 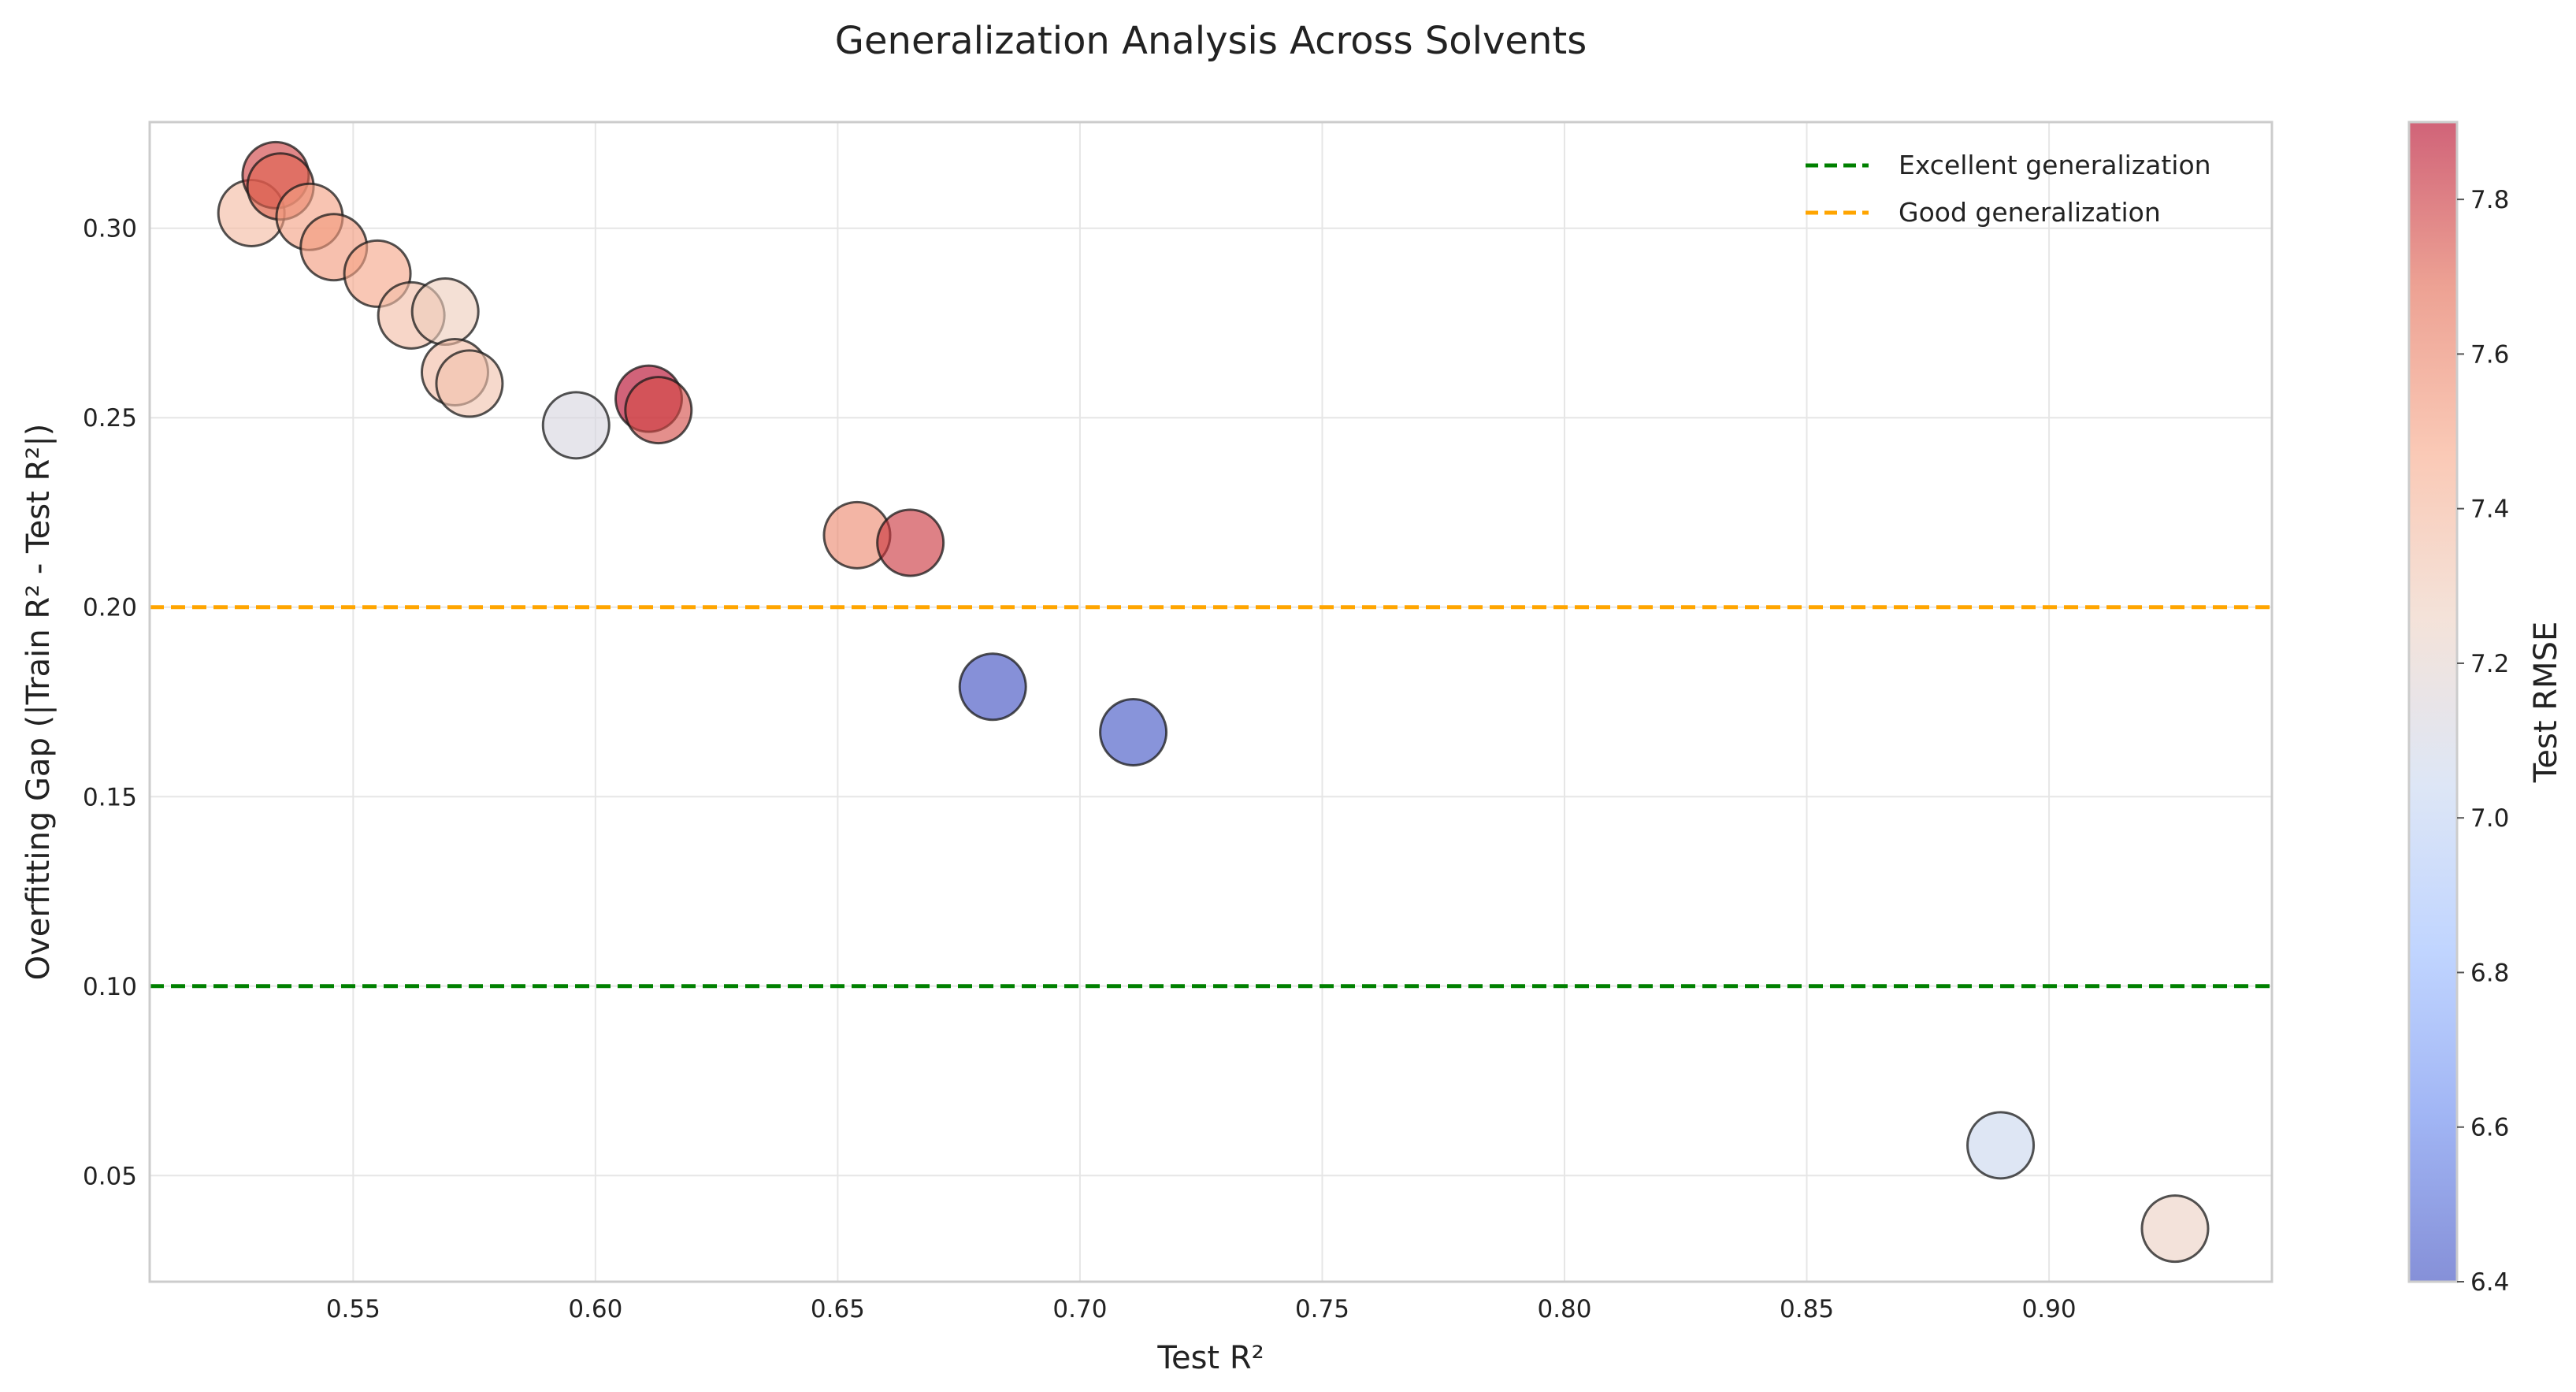 I want to click on colorbar-tick-label: 6.4, so click(x=2489, y=1282).